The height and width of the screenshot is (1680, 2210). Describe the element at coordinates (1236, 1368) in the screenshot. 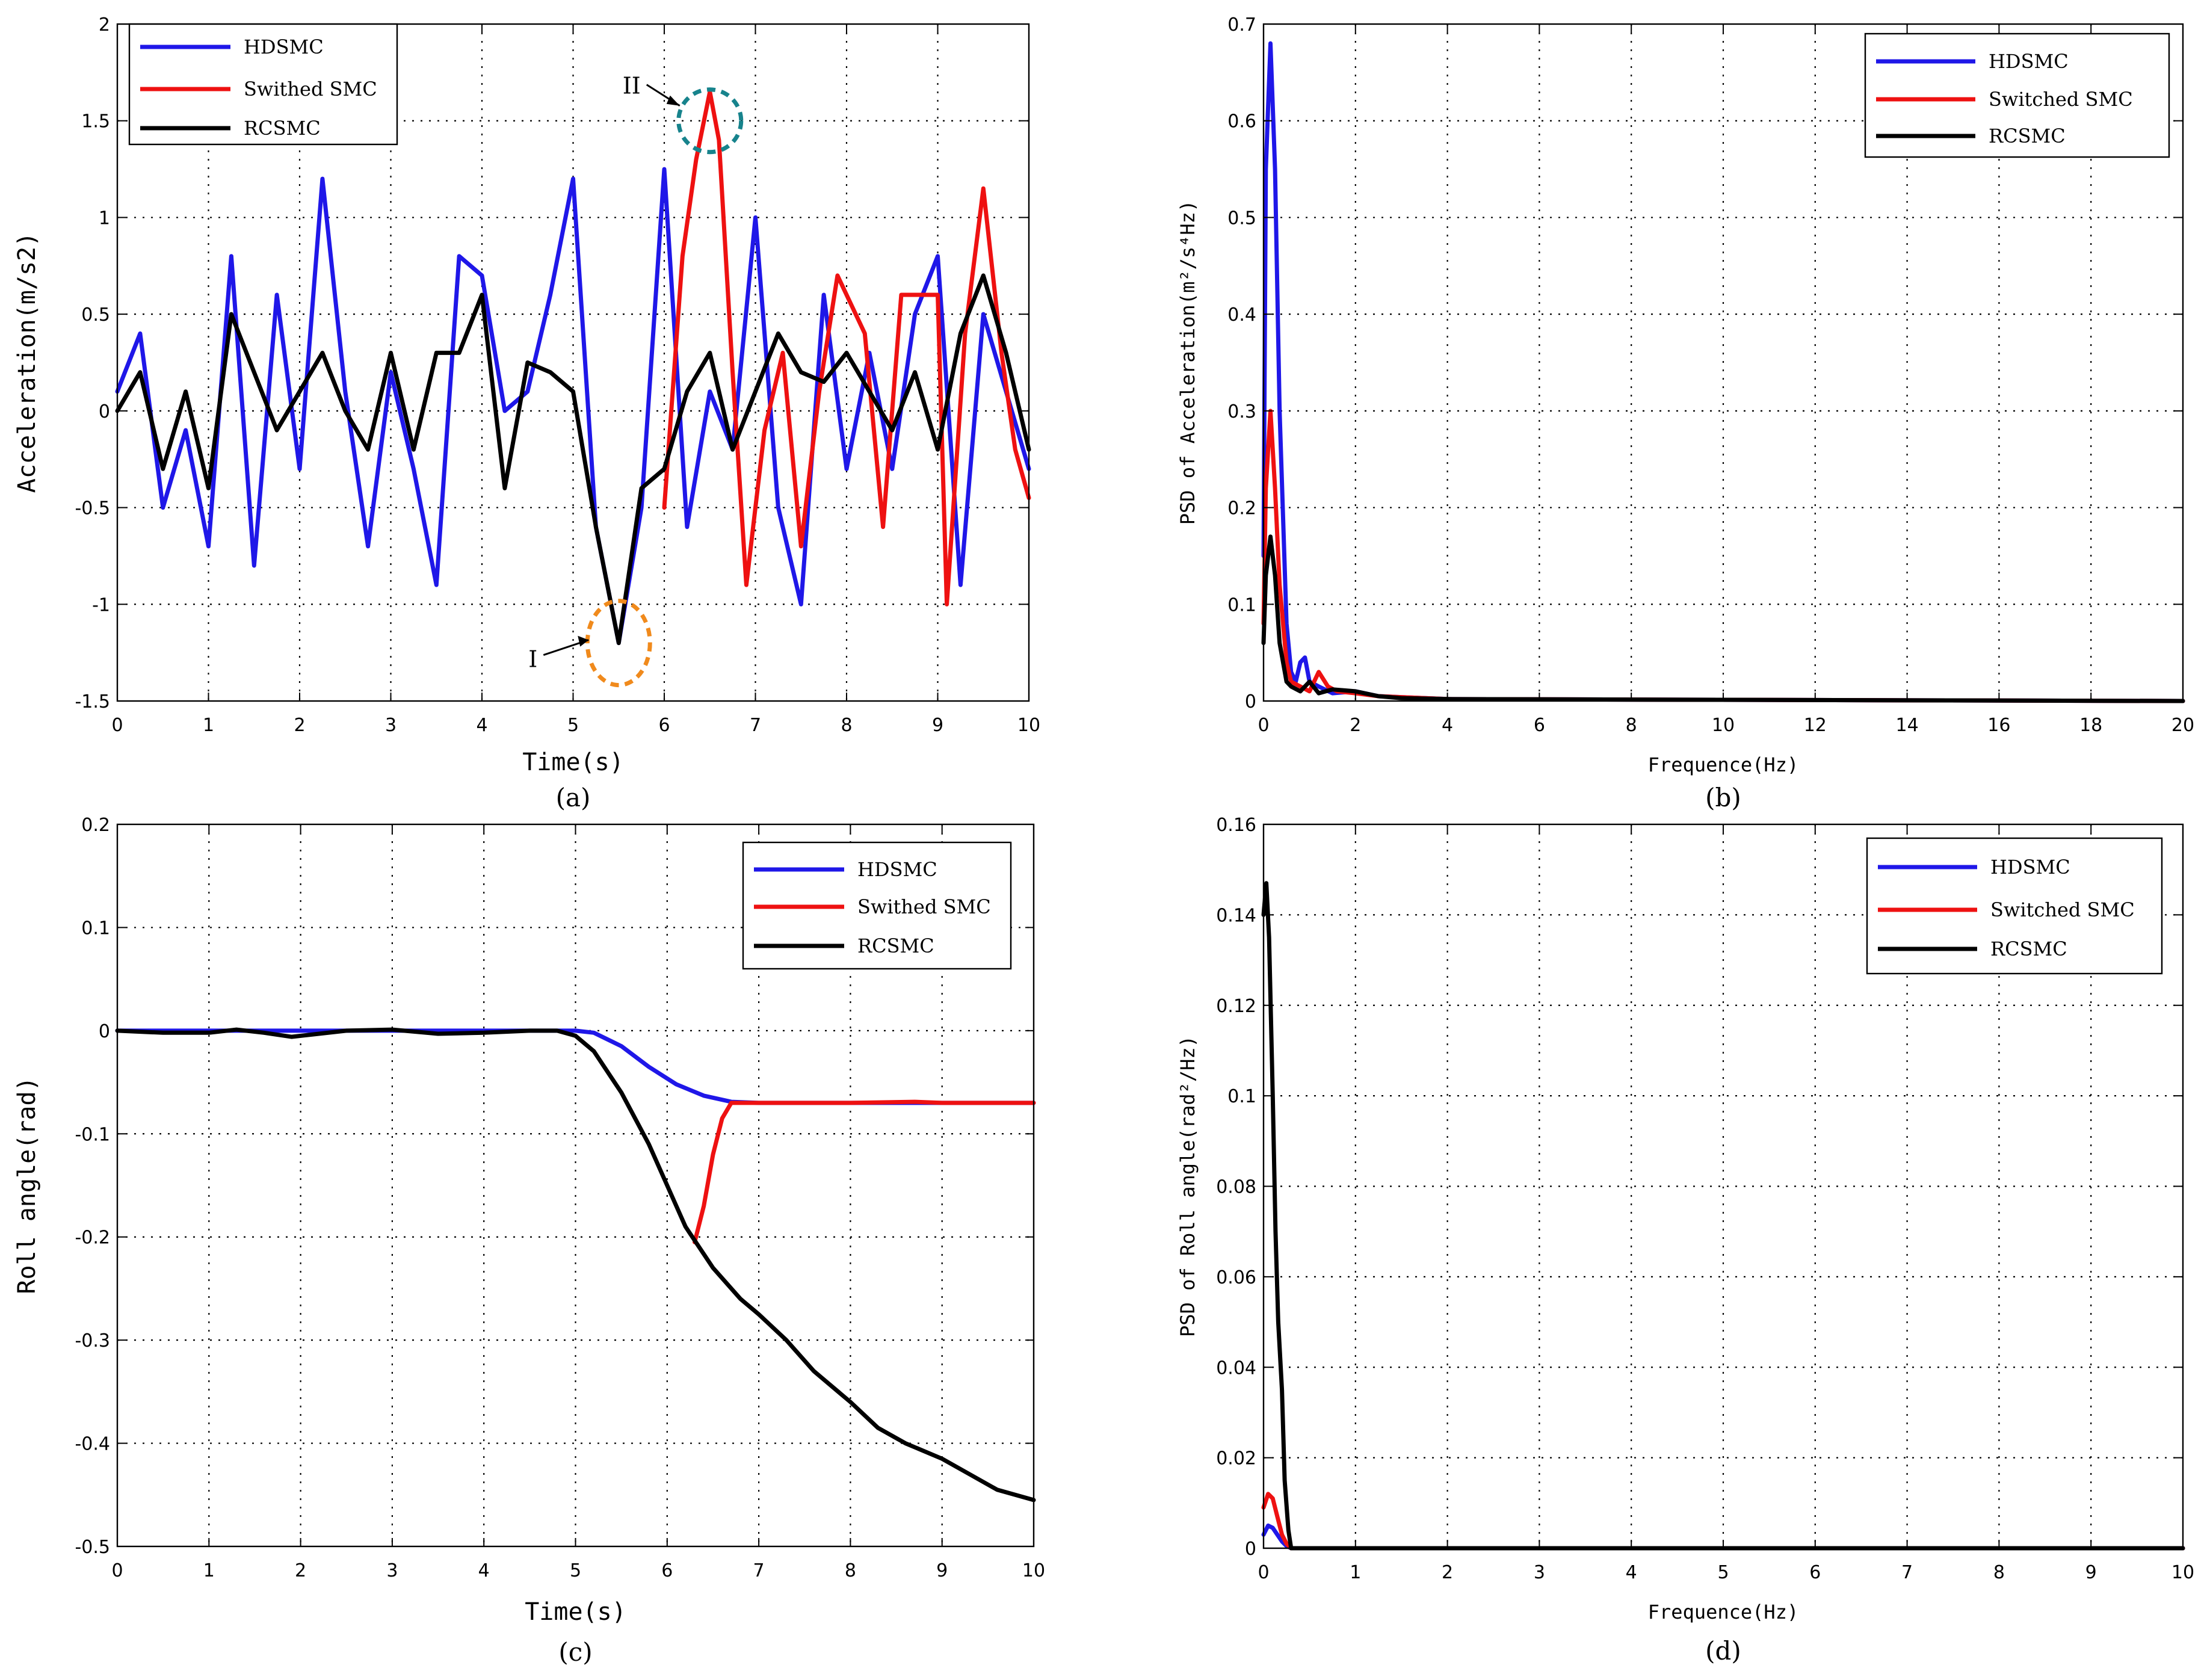

I see `y-tick-label: 0.04` at that location.